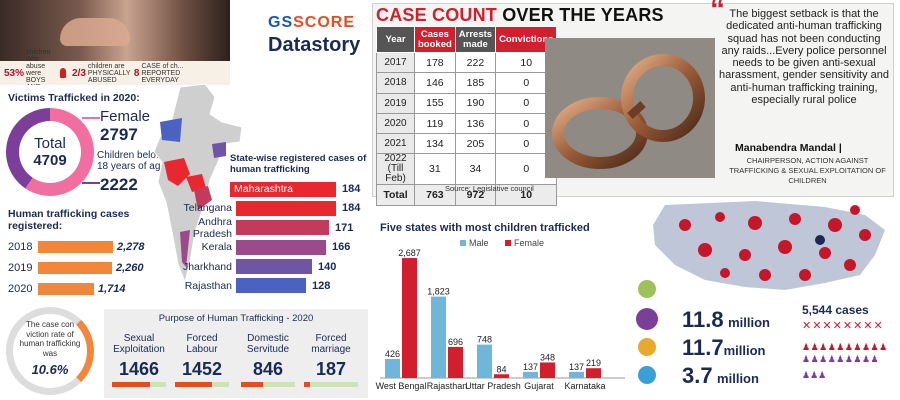 The height and width of the screenshot is (400, 900). I want to click on people-icons-3: ♟♟♟, so click(814, 375).